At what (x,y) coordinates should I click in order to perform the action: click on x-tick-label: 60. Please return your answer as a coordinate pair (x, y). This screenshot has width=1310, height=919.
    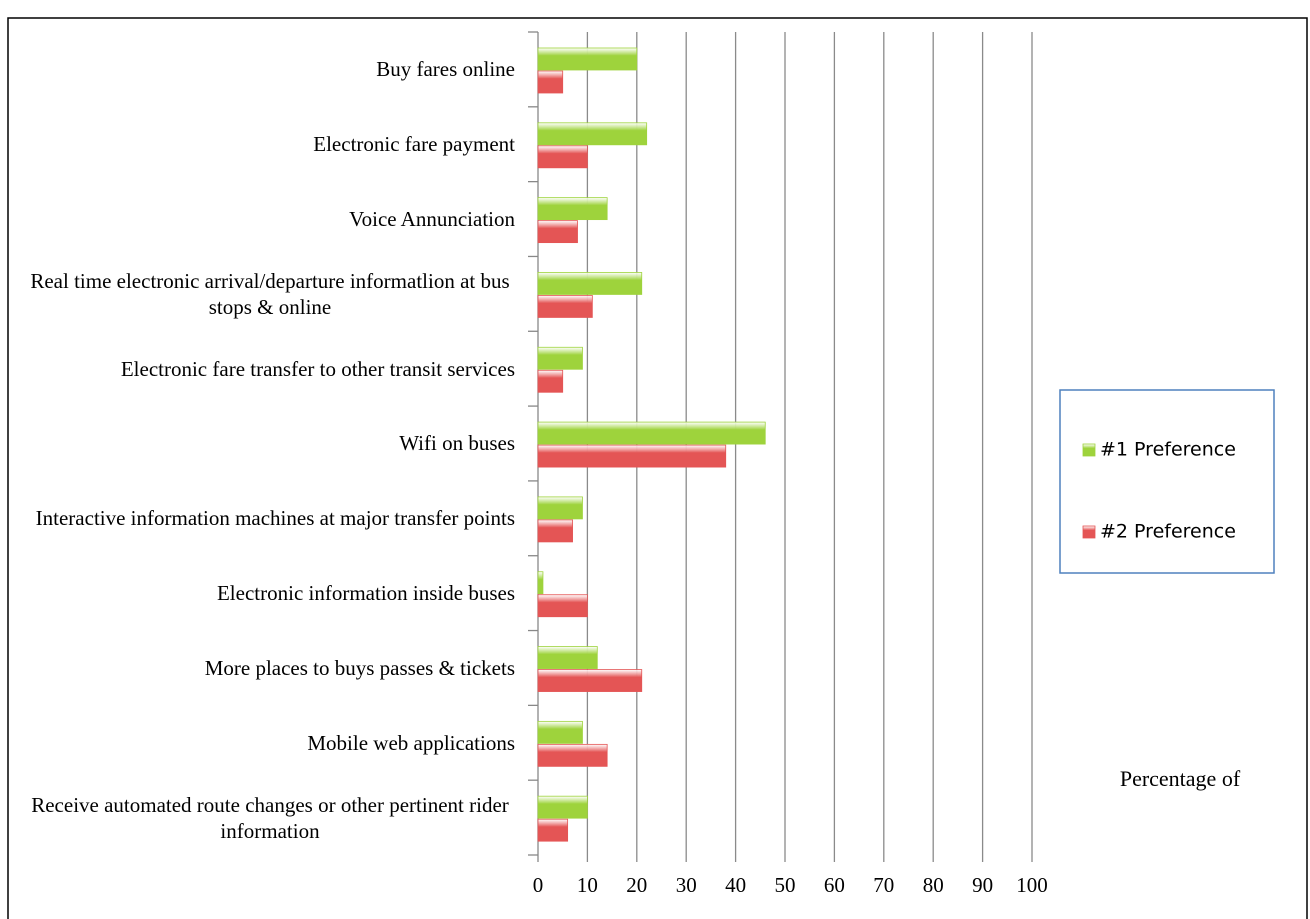
    Looking at the image, I should click on (834, 885).